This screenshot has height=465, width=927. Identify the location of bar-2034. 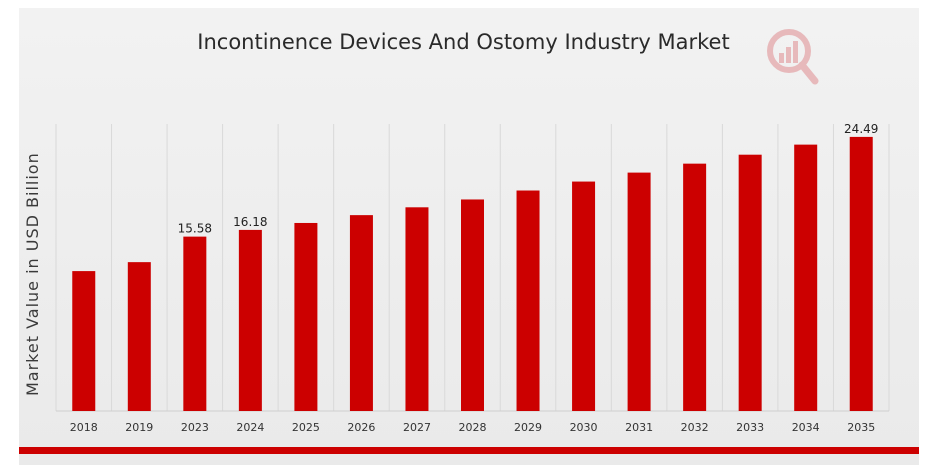
(806, 277).